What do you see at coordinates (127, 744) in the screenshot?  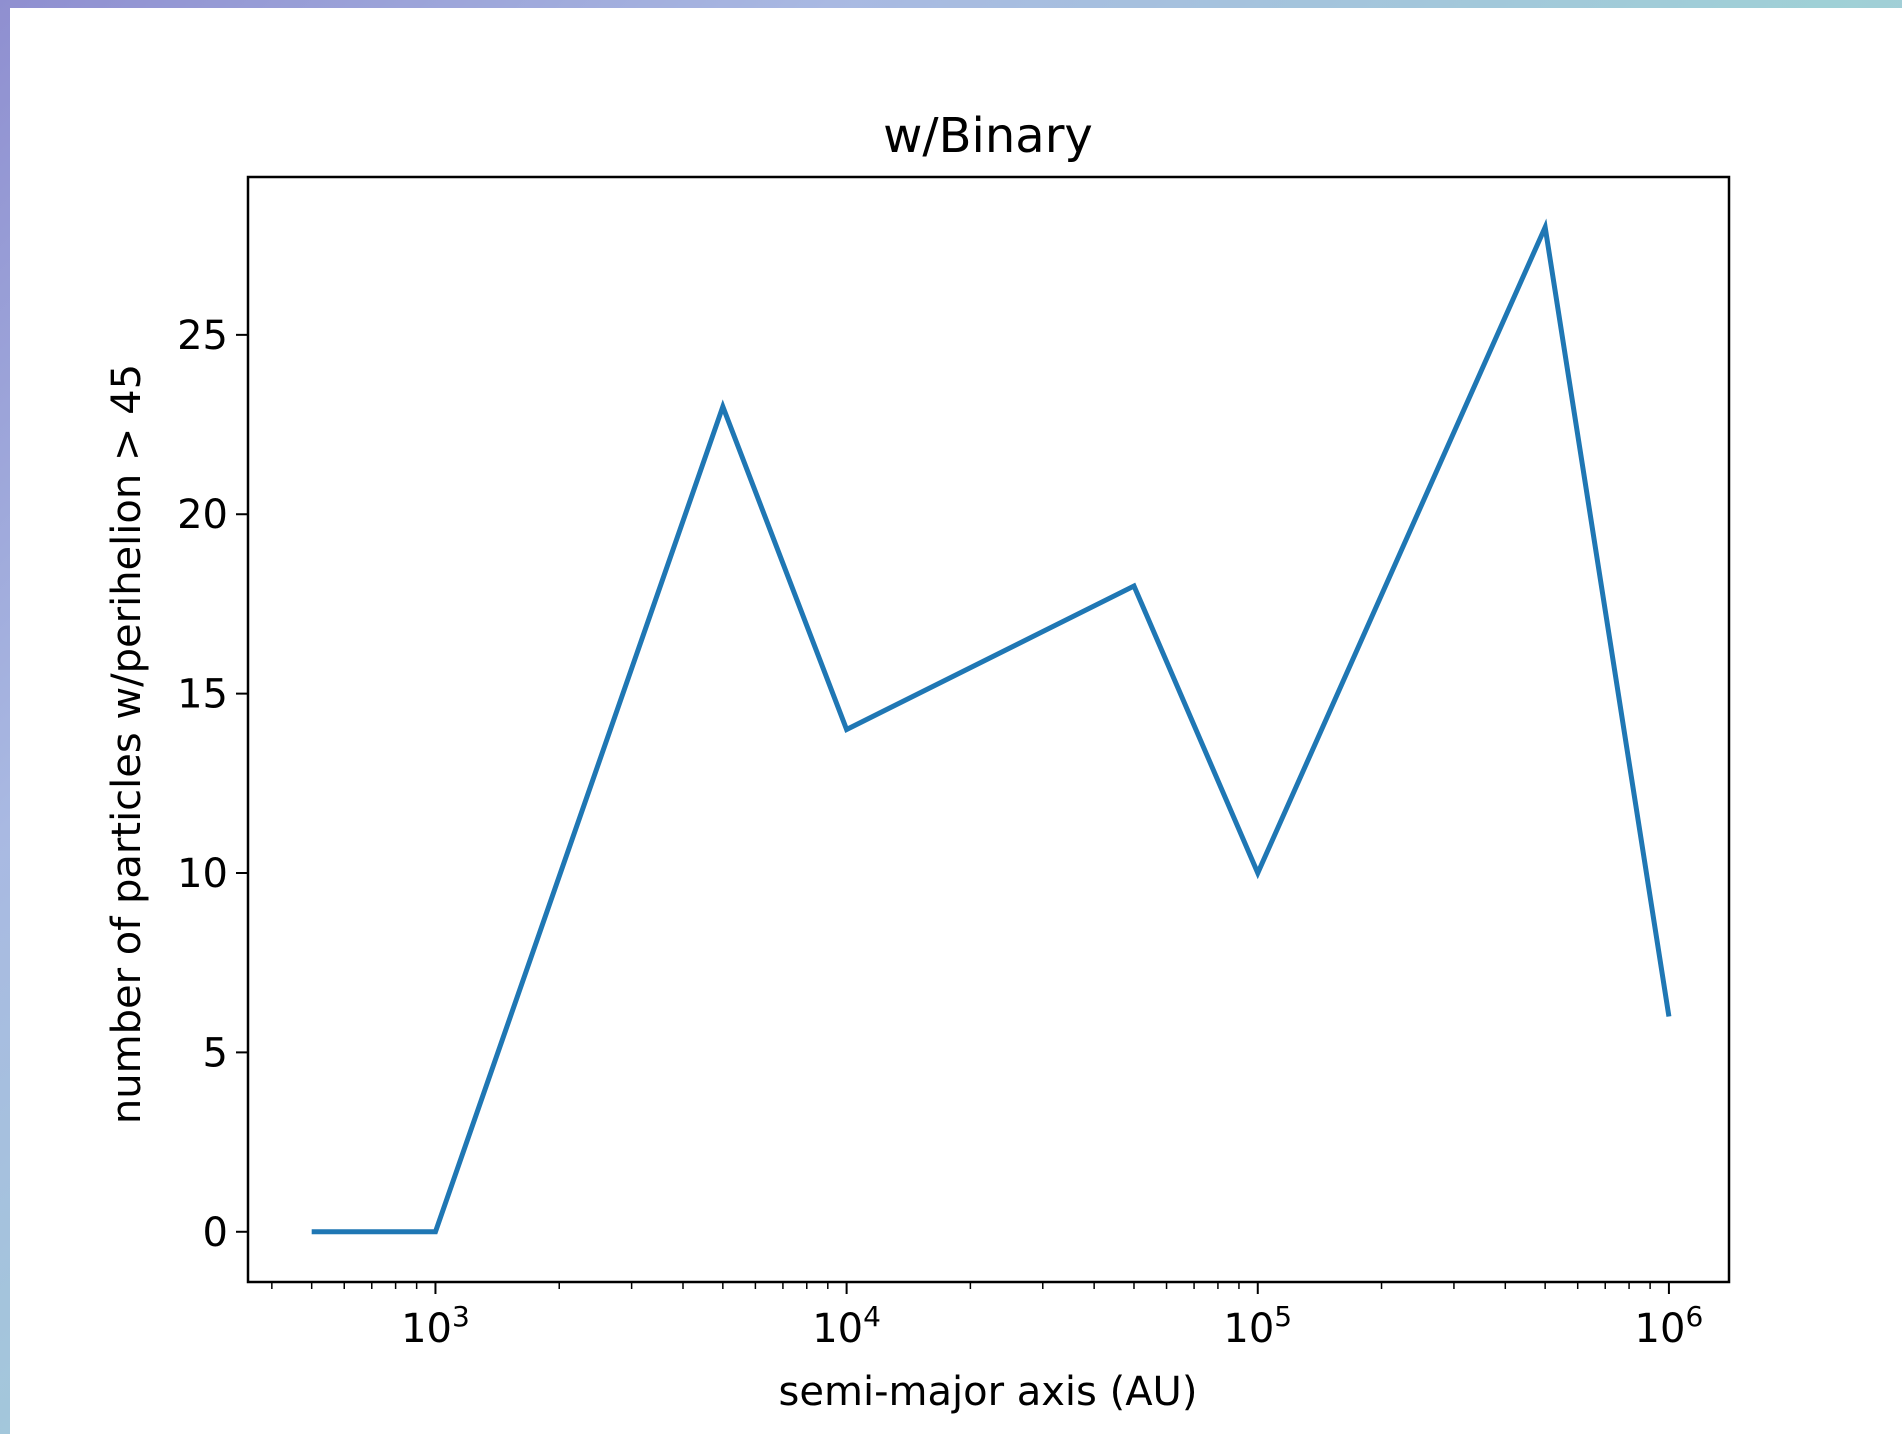 I see `y-axis-label: number of particles w/perihelion > 45` at bounding box center [127, 744].